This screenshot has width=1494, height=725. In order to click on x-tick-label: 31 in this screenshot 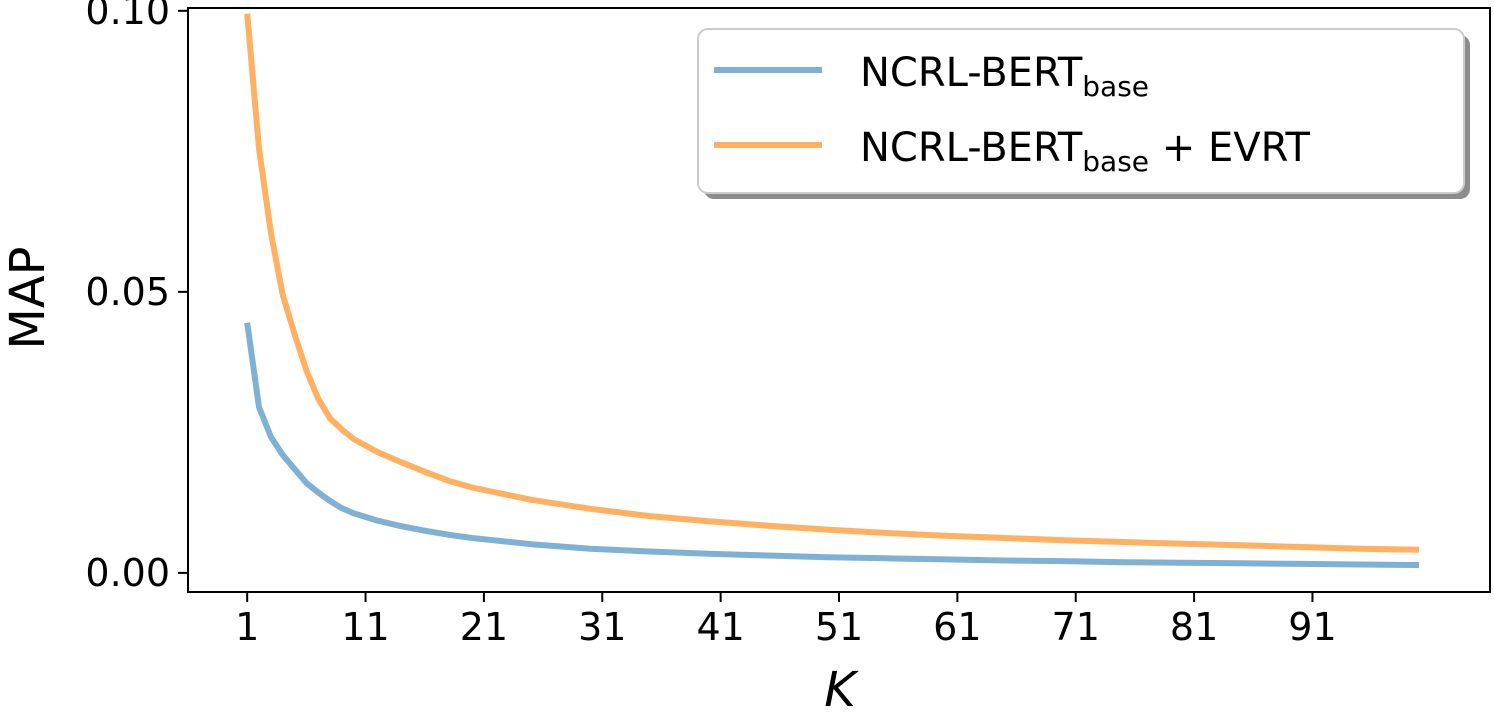, I will do `click(602, 627)`.